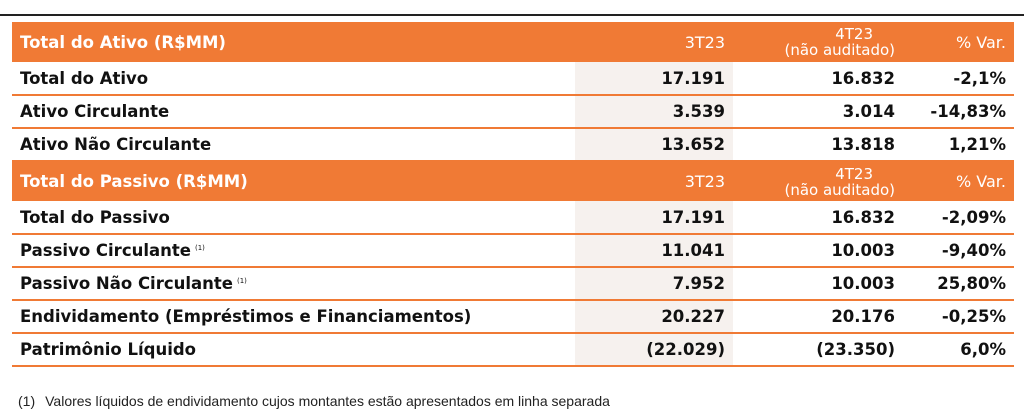 The width and height of the screenshot is (1024, 419). I want to click on ativo-header-q4: 4T23 (não auditado), so click(818, 42).